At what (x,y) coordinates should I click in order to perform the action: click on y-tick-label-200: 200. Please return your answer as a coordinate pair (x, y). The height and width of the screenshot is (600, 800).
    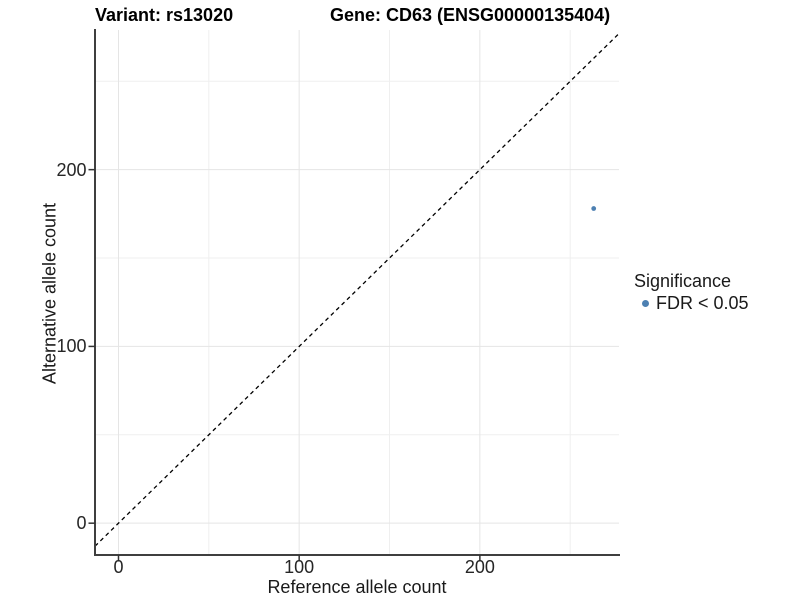
    Looking at the image, I should click on (71, 169).